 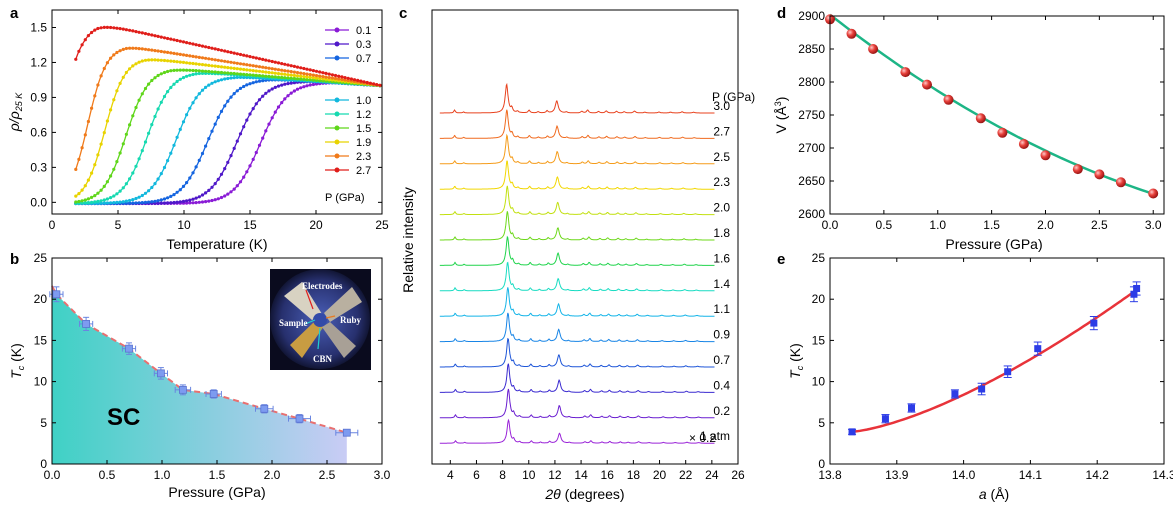 What do you see at coordinates (555, 475) in the screenshot?
I see `panel-c-x-tick-label: 12` at bounding box center [555, 475].